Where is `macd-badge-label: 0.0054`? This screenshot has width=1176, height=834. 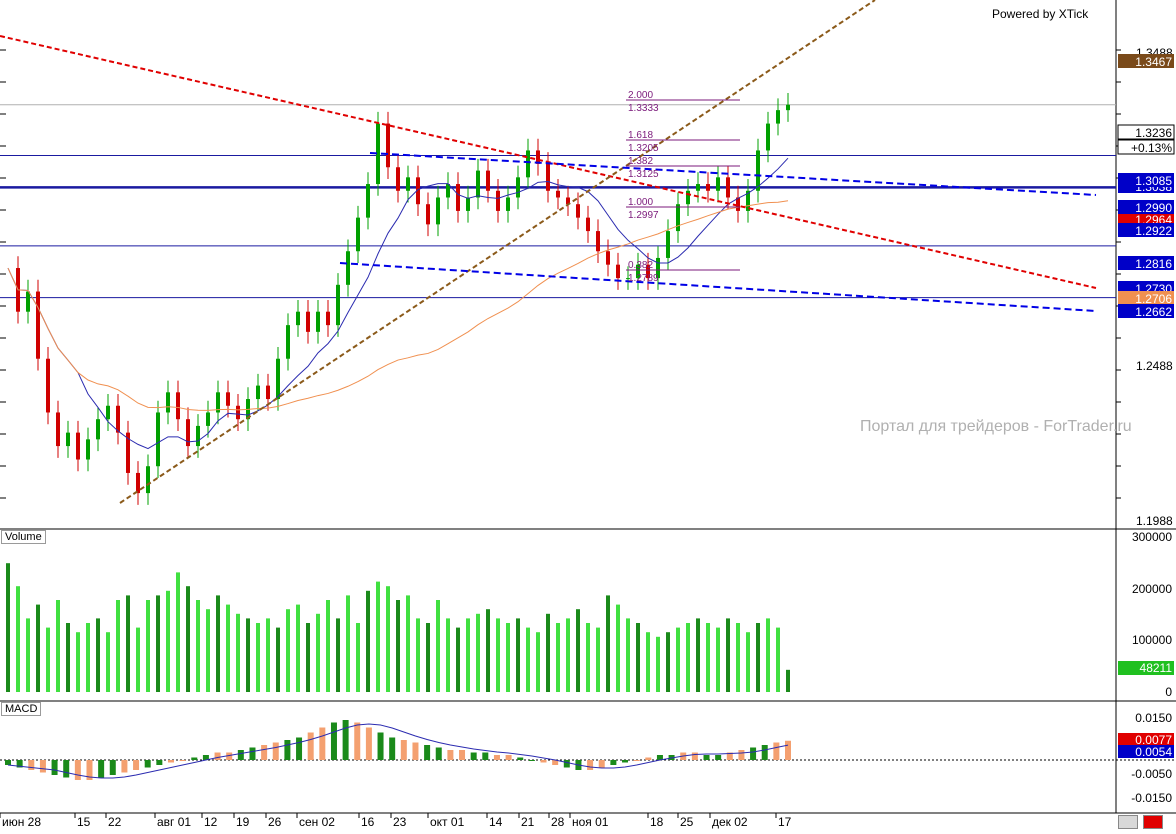
macd-badge-label: 0.0054 is located at coordinates (1153, 752).